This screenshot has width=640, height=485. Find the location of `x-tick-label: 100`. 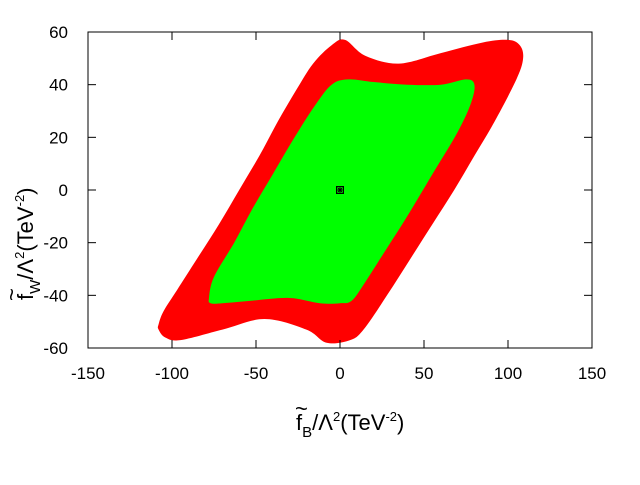

x-tick-label: 100 is located at coordinates (508, 373).